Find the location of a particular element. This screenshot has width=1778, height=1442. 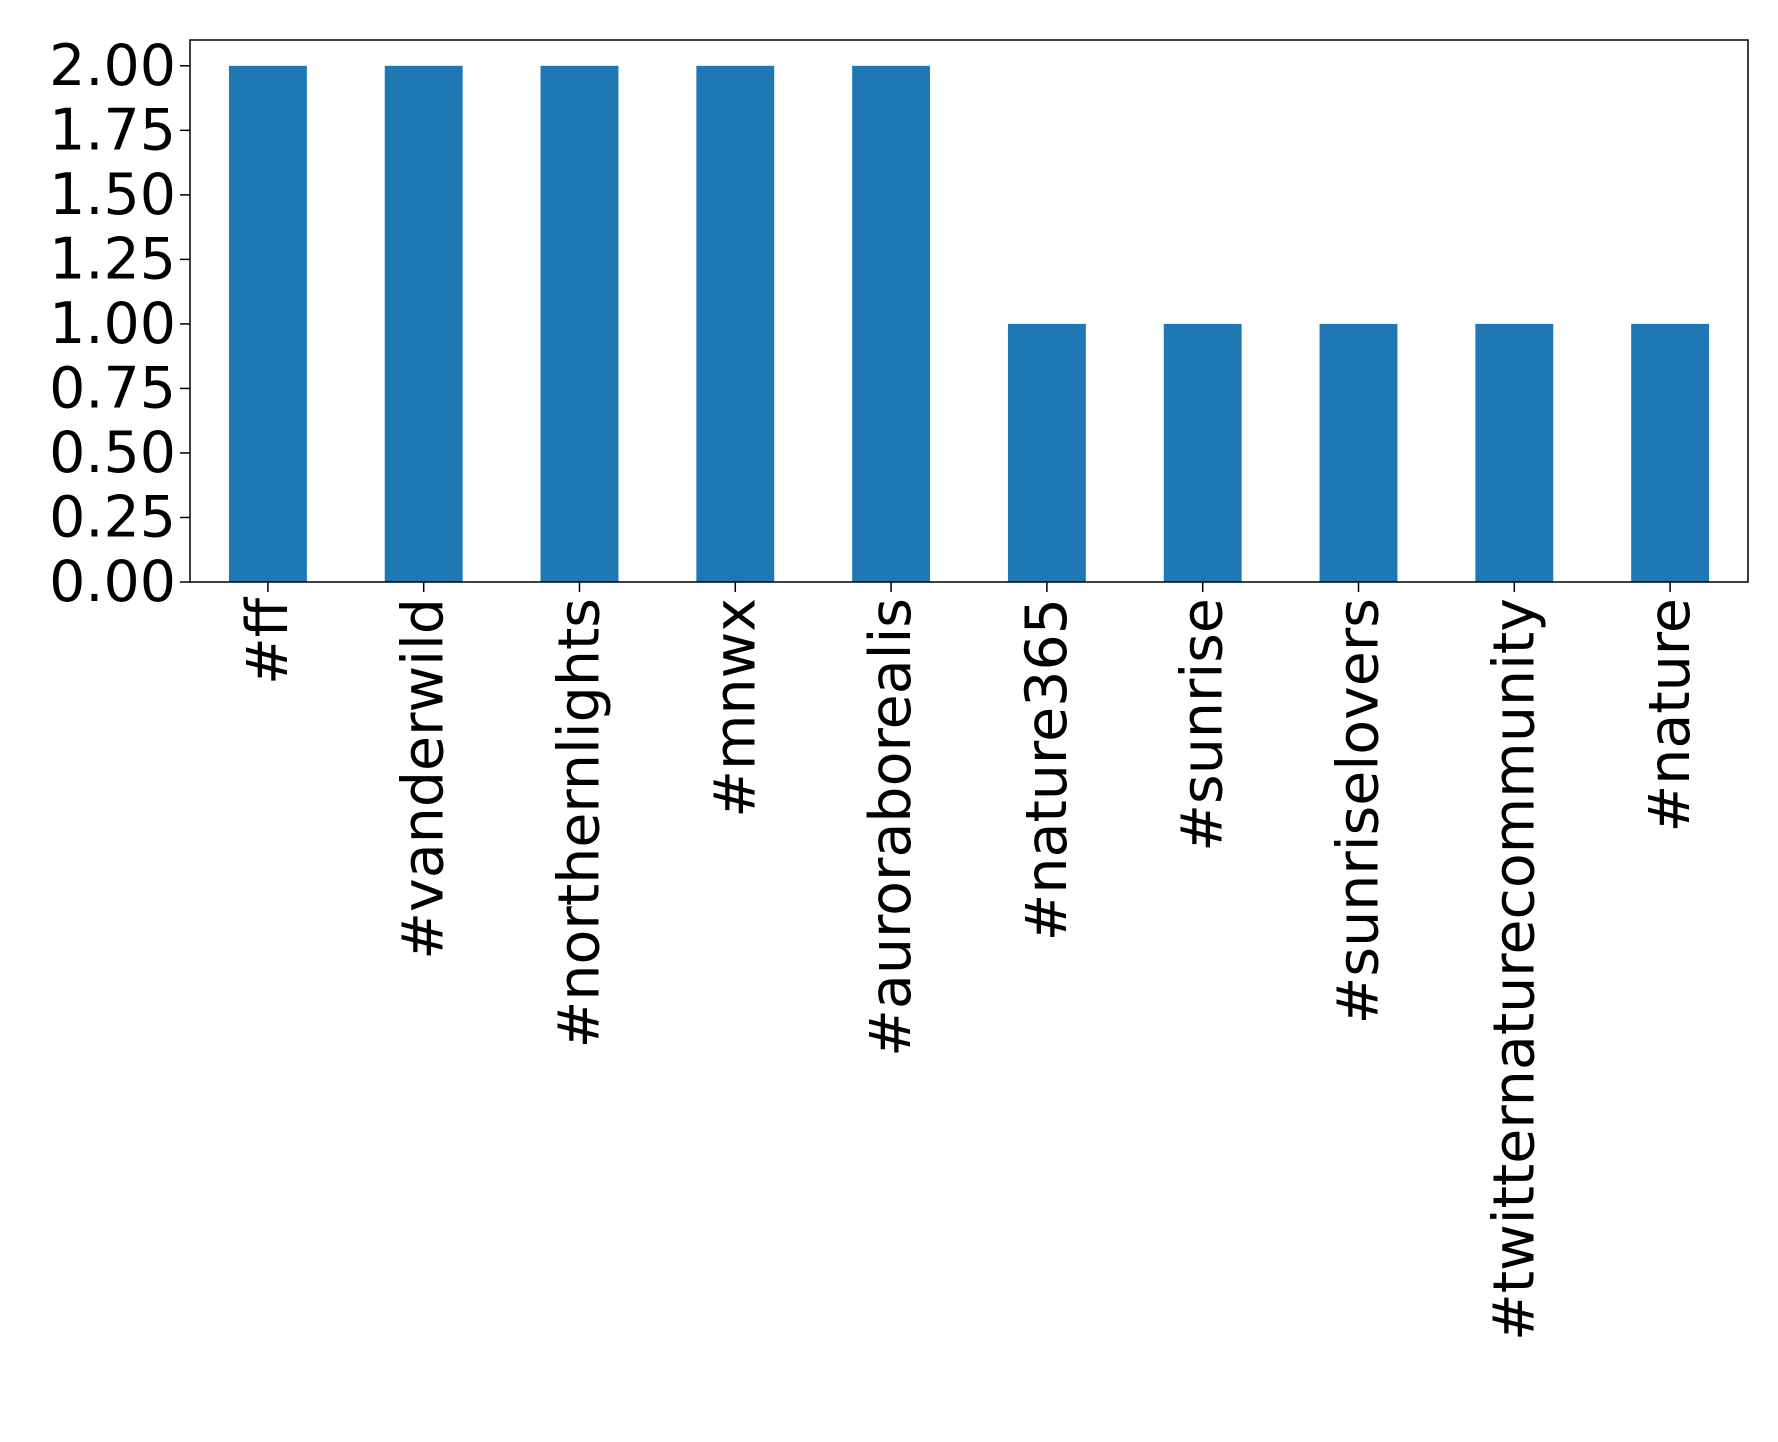

y-tick-label: 2.00 is located at coordinates (112, 66).